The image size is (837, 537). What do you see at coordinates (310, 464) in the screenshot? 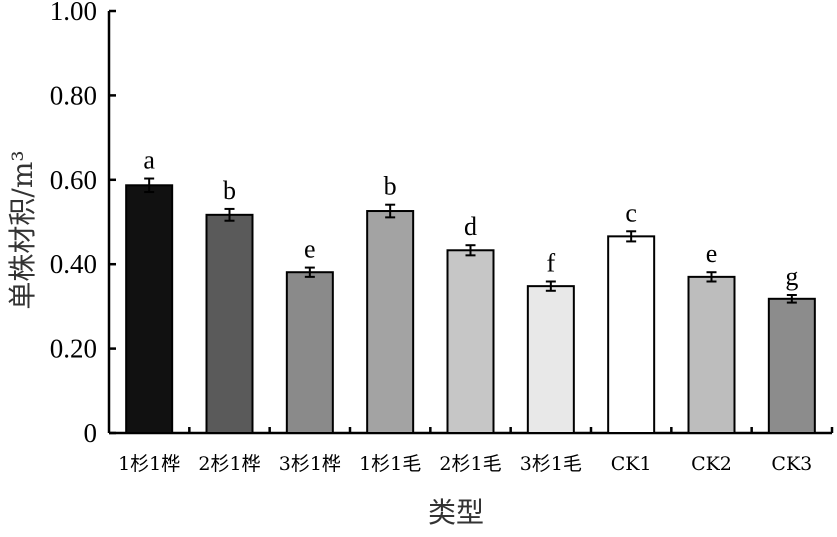
I see `x-category-label: 3杉1桦` at bounding box center [310, 464].